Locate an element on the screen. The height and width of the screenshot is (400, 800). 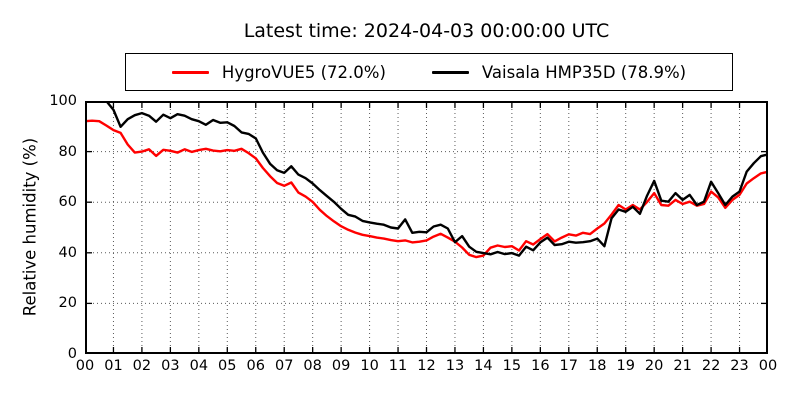
x-tick-label: 07 is located at coordinates (284, 366).